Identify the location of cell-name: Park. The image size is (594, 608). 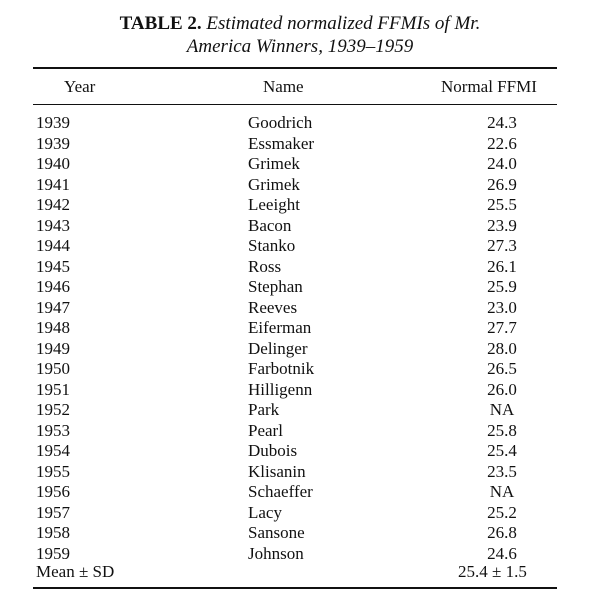
(264, 409).